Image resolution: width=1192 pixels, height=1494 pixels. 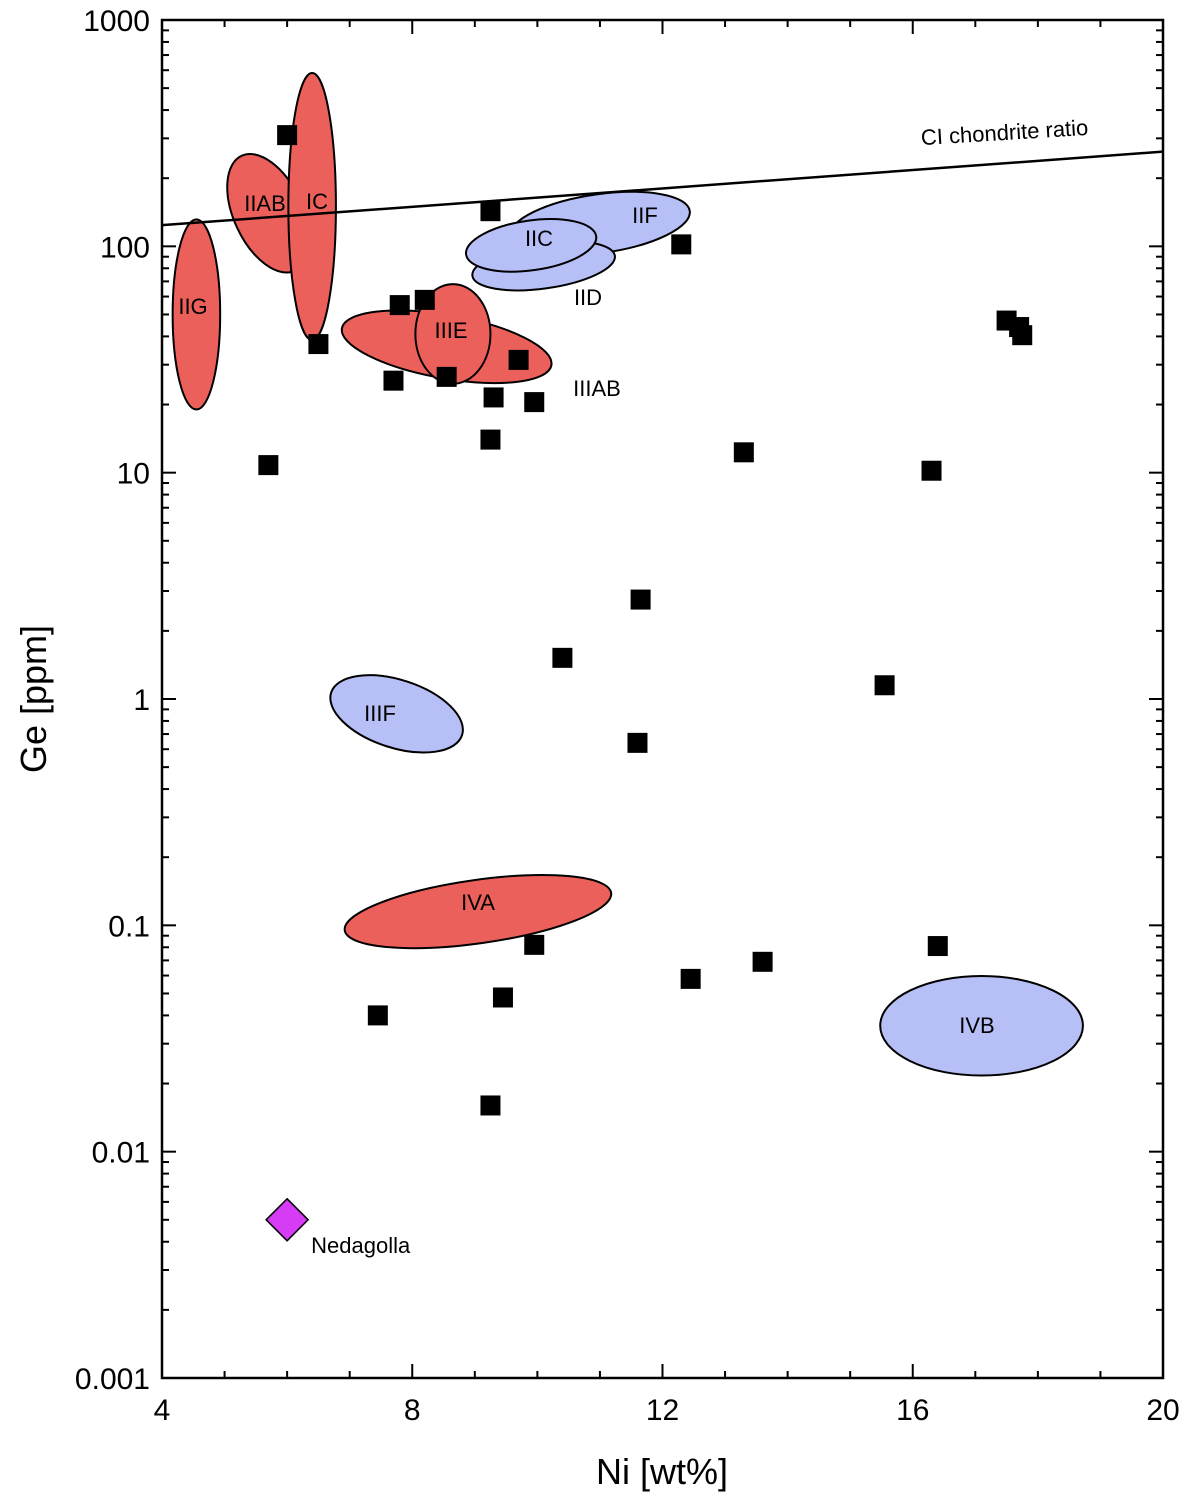 What do you see at coordinates (192, 306) in the screenshot?
I see `region-label-iig: IIG` at bounding box center [192, 306].